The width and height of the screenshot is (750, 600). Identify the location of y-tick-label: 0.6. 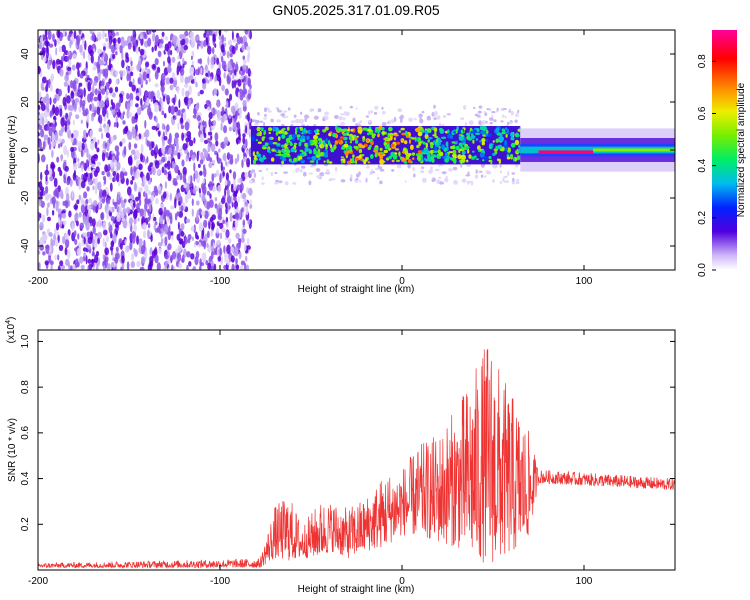
(25, 432).